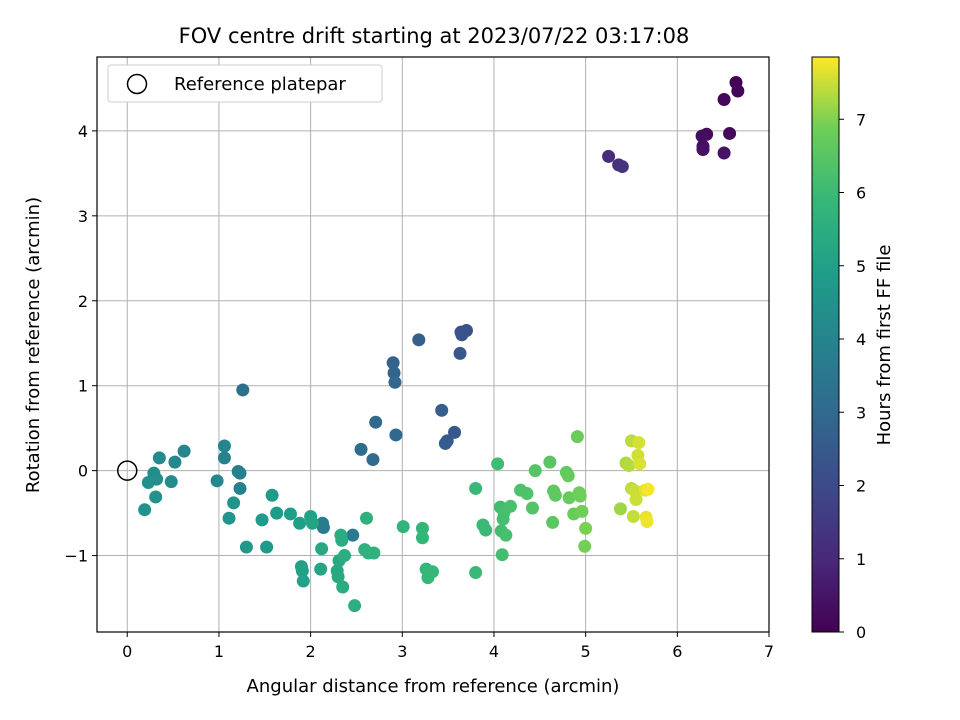  What do you see at coordinates (76, 556) in the screenshot?
I see `y-tick-label: −1` at bounding box center [76, 556].